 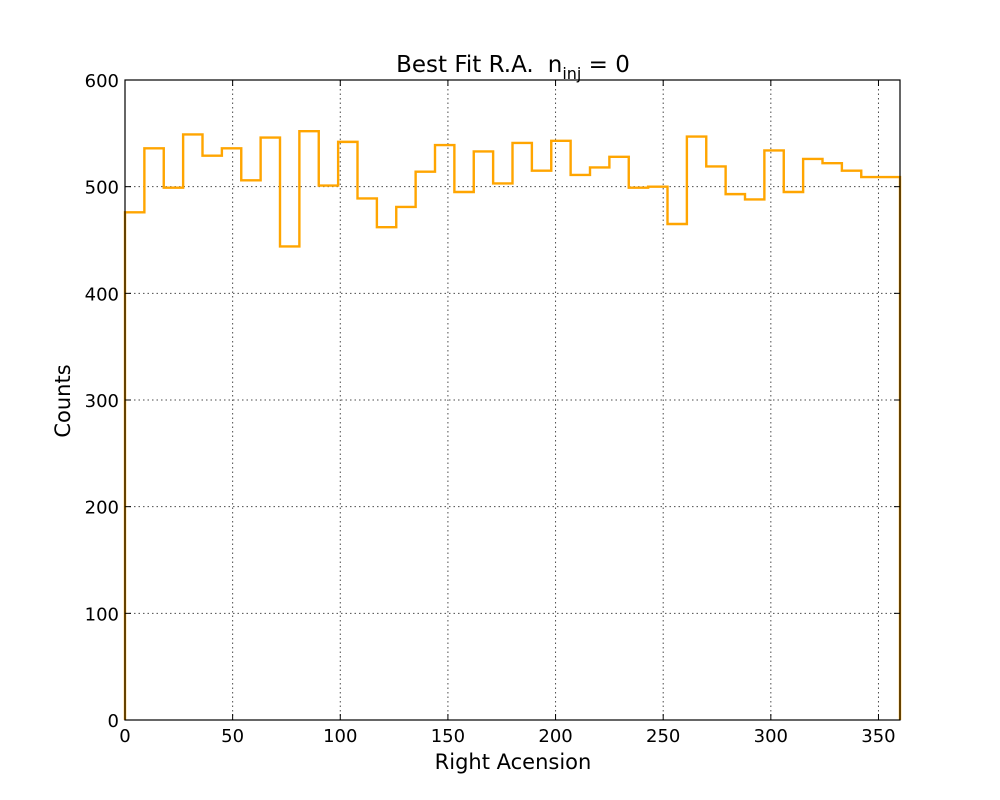 I want to click on x-tick-labels: 0 50 100 150 200 250 300 350, so click(x=507, y=736).